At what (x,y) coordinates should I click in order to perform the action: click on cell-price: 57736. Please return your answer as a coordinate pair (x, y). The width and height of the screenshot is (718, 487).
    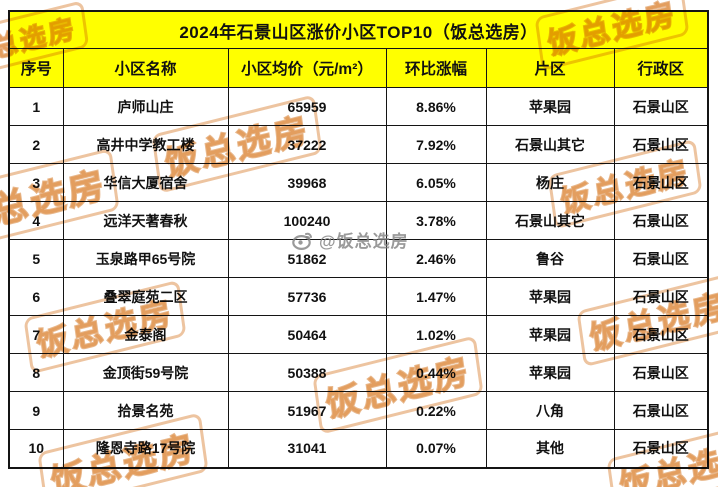
    Looking at the image, I should click on (307, 296).